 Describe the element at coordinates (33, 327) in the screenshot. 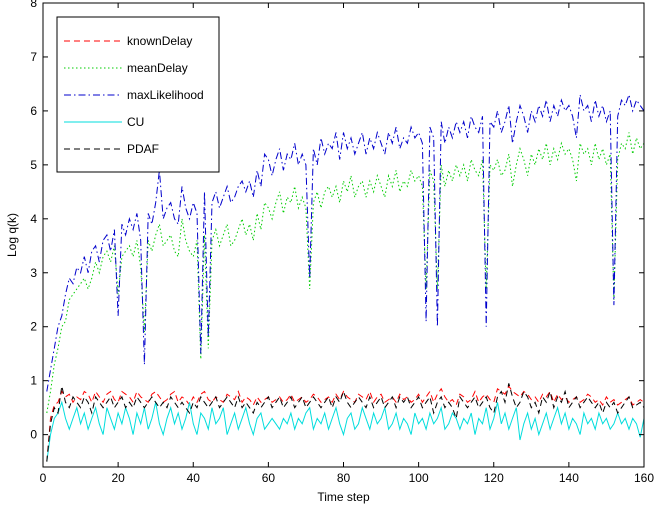

I see `y-tick-label: 2` at that location.